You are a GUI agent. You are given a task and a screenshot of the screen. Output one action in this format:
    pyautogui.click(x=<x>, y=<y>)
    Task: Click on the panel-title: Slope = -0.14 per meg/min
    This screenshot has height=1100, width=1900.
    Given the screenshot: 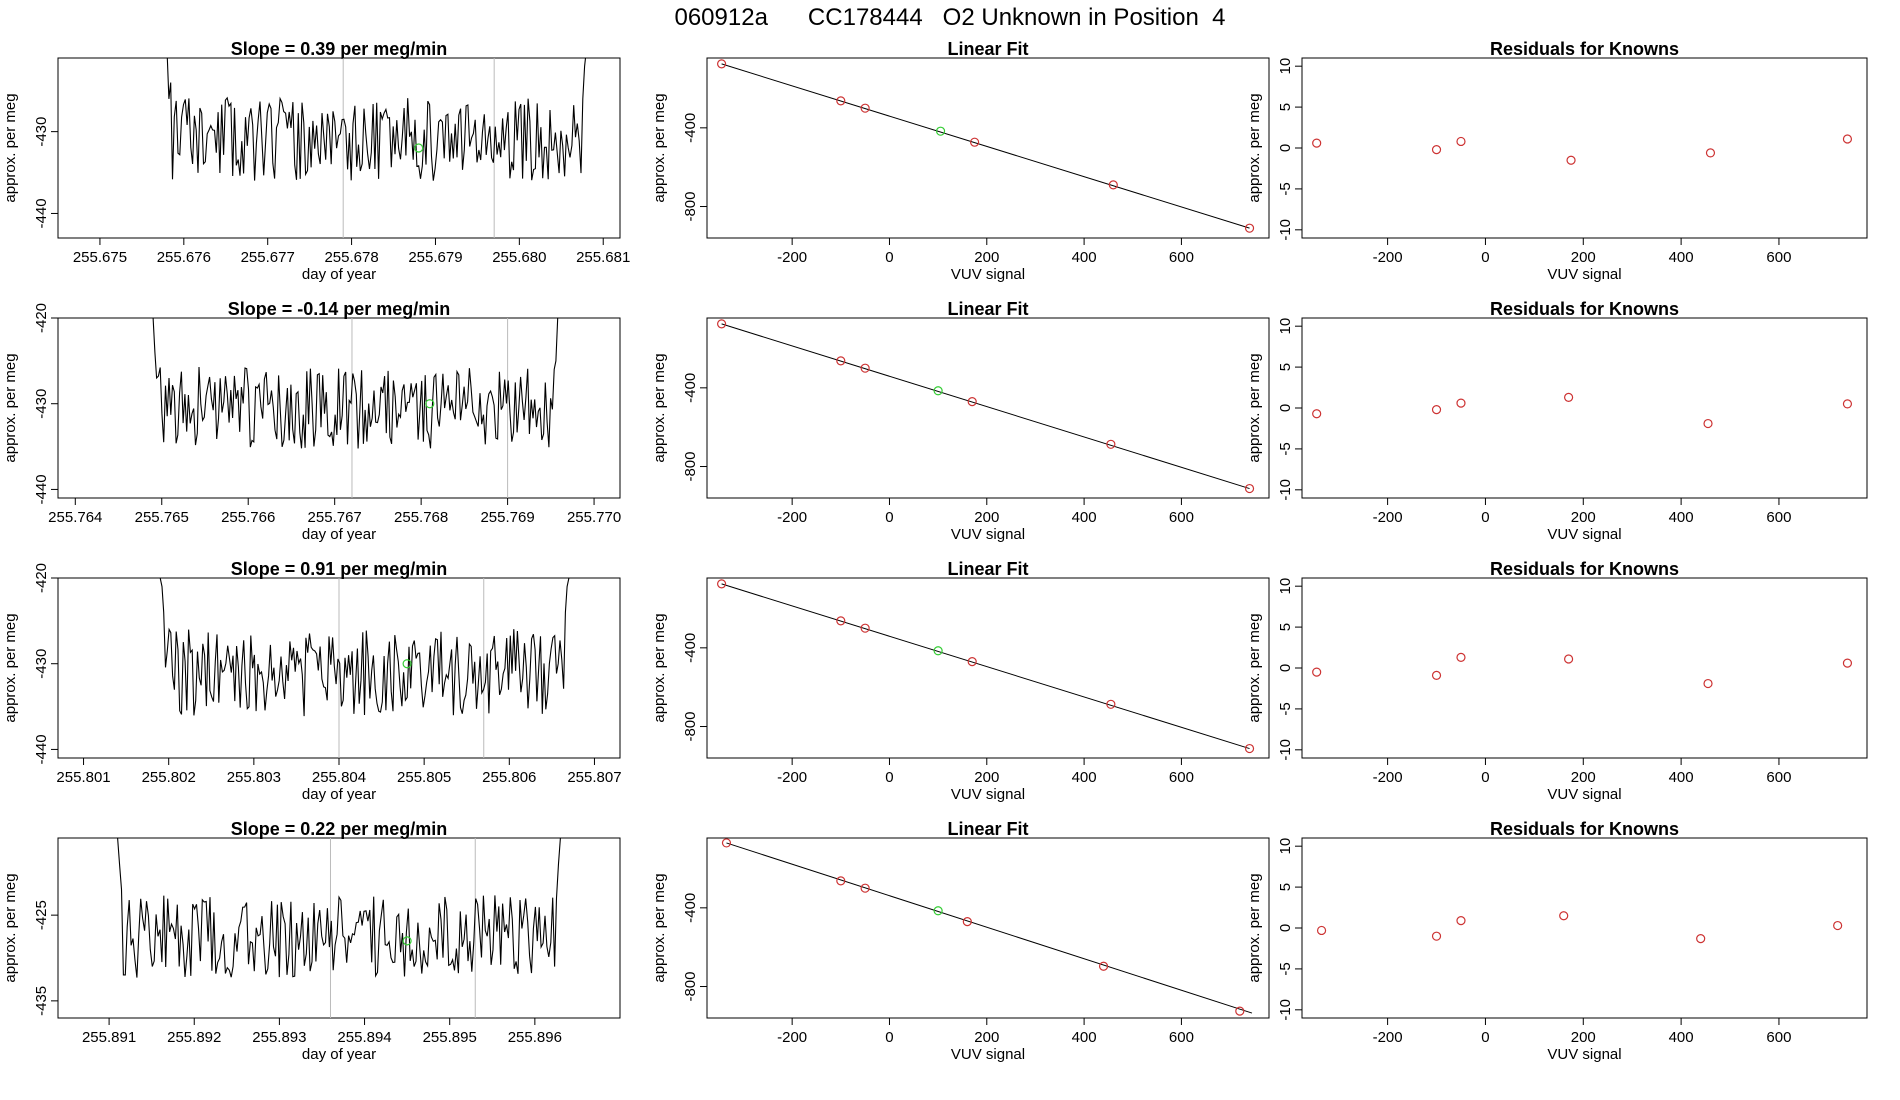 What is the action you would take?
    pyautogui.click(x=339, y=309)
    